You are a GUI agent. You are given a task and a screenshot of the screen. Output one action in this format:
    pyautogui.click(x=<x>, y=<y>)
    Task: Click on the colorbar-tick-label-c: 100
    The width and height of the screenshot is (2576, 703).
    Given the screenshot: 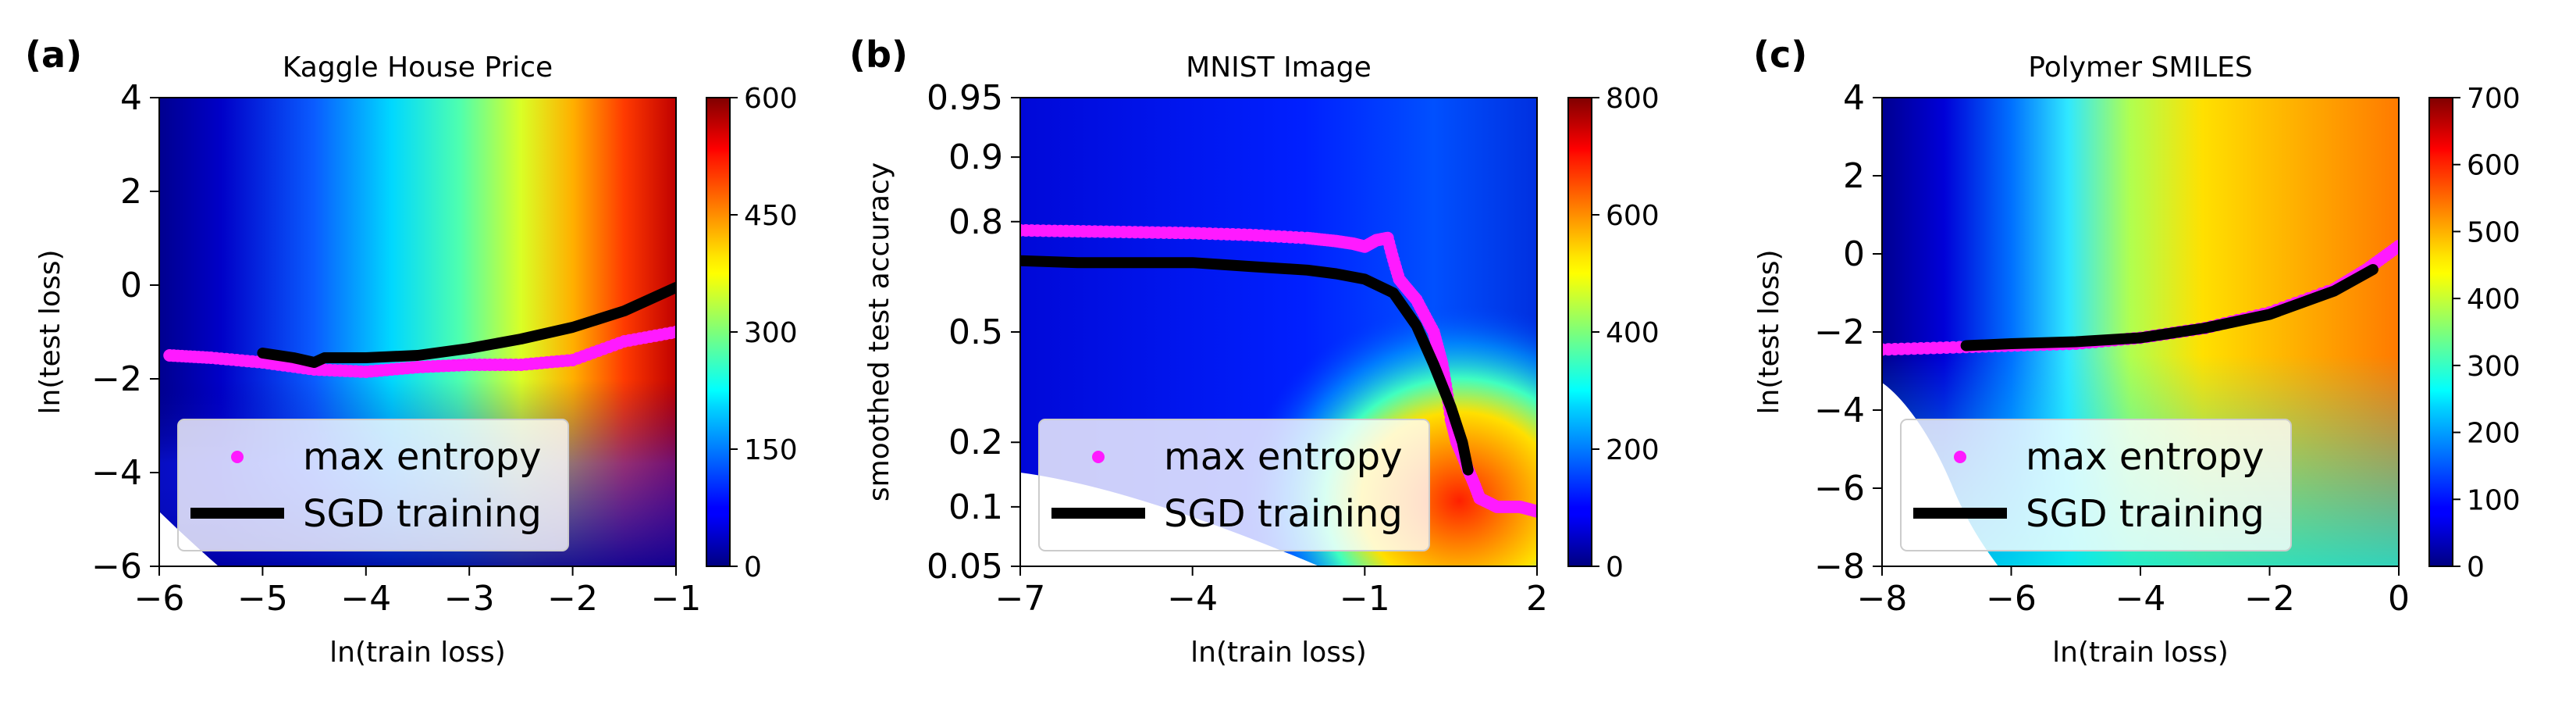 What is the action you would take?
    pyautogui.click(x=2494, y=500)
    